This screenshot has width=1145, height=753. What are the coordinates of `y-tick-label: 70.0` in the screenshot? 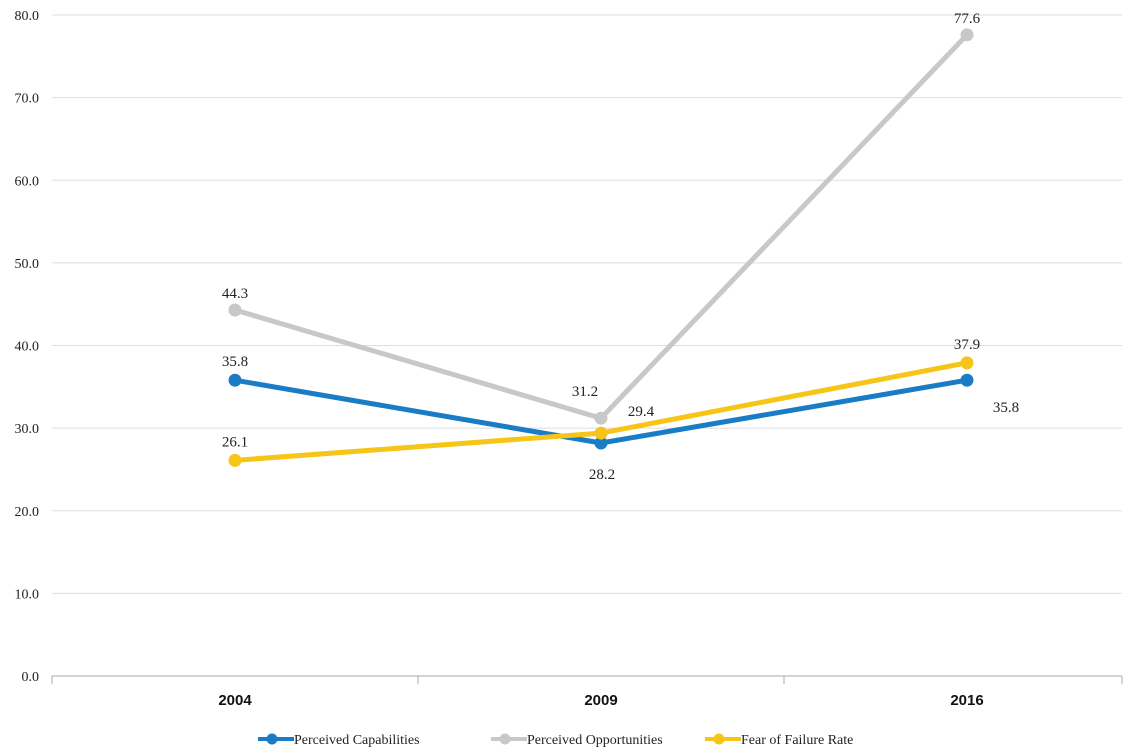 It's located at (27, 99).